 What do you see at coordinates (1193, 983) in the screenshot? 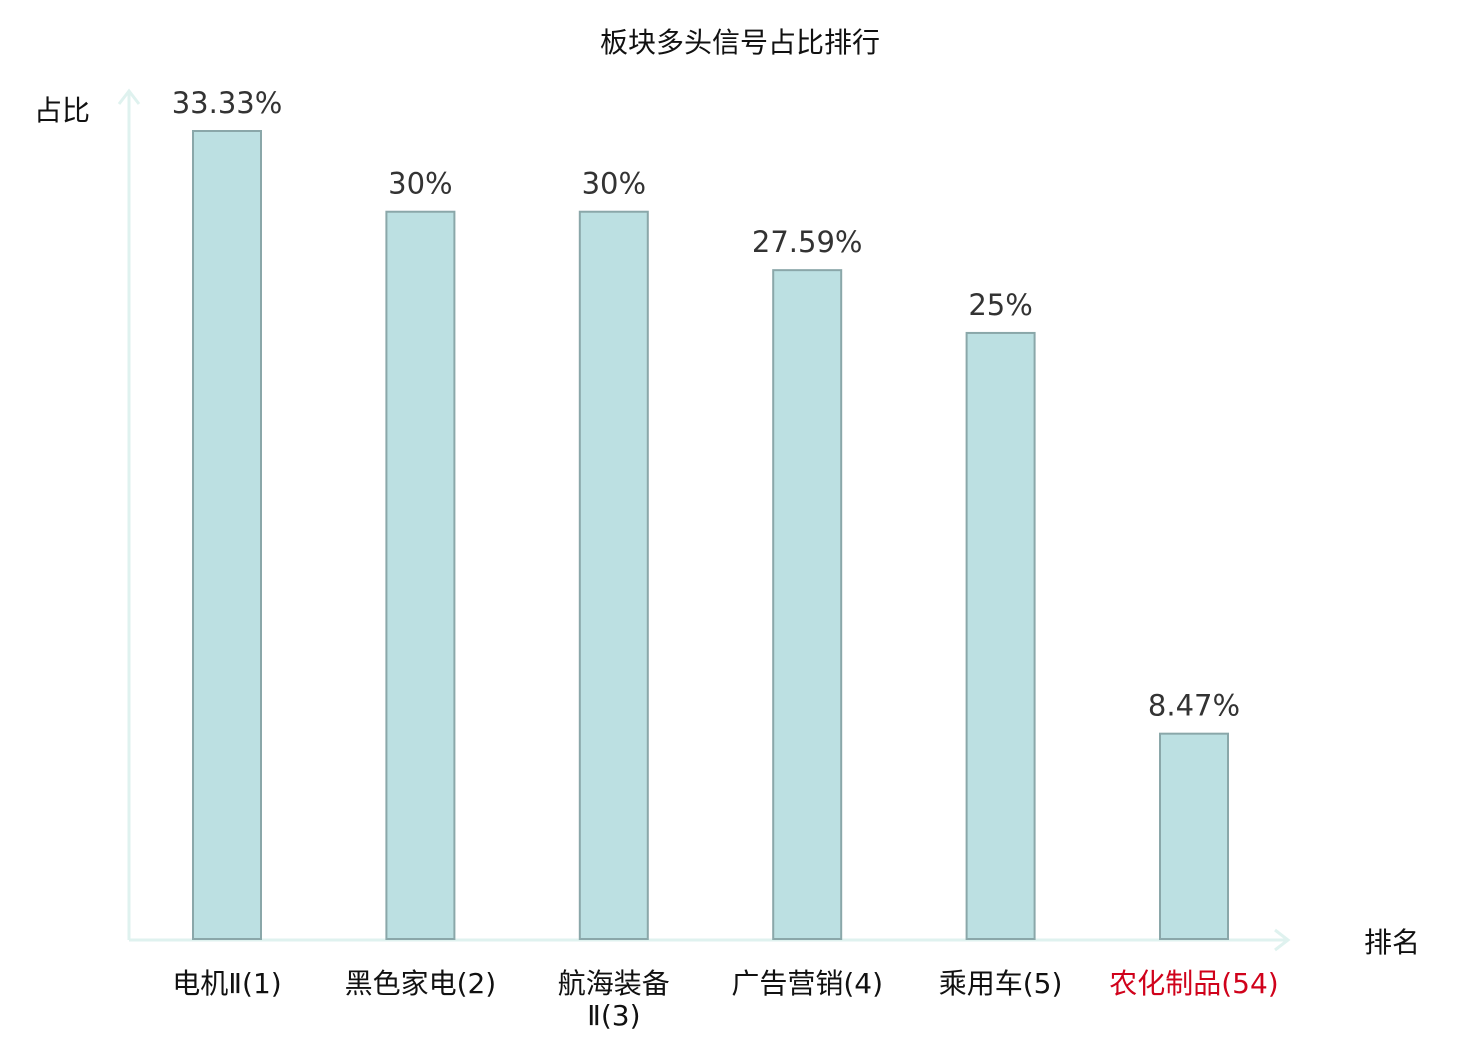
I see `category-label-6: 农化制品(54)` at bounding box center [1193, 983].